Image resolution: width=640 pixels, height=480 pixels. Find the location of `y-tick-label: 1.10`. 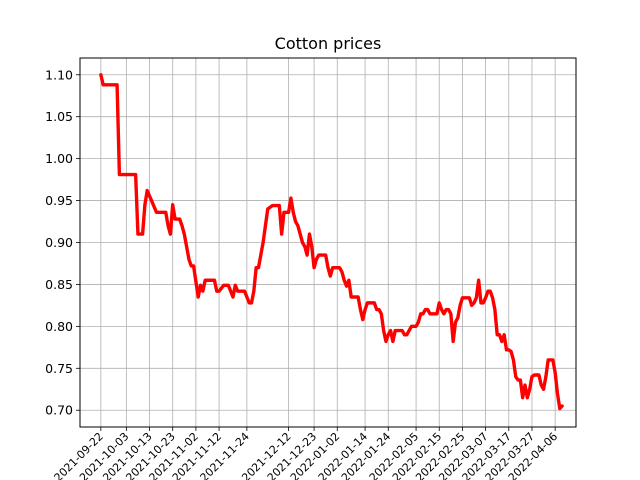

y-tick-label: 1.10 is located at coordinates (59, 74).